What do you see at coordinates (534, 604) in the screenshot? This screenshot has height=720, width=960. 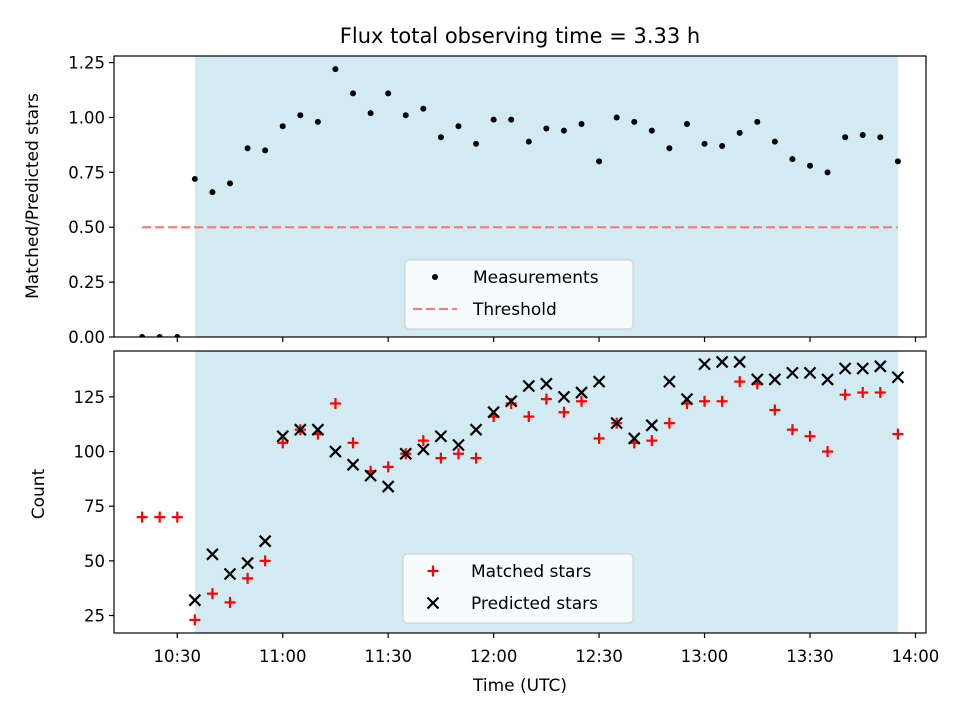 I see `legend-label: Predicted stars` at bounding box center [534, 604].